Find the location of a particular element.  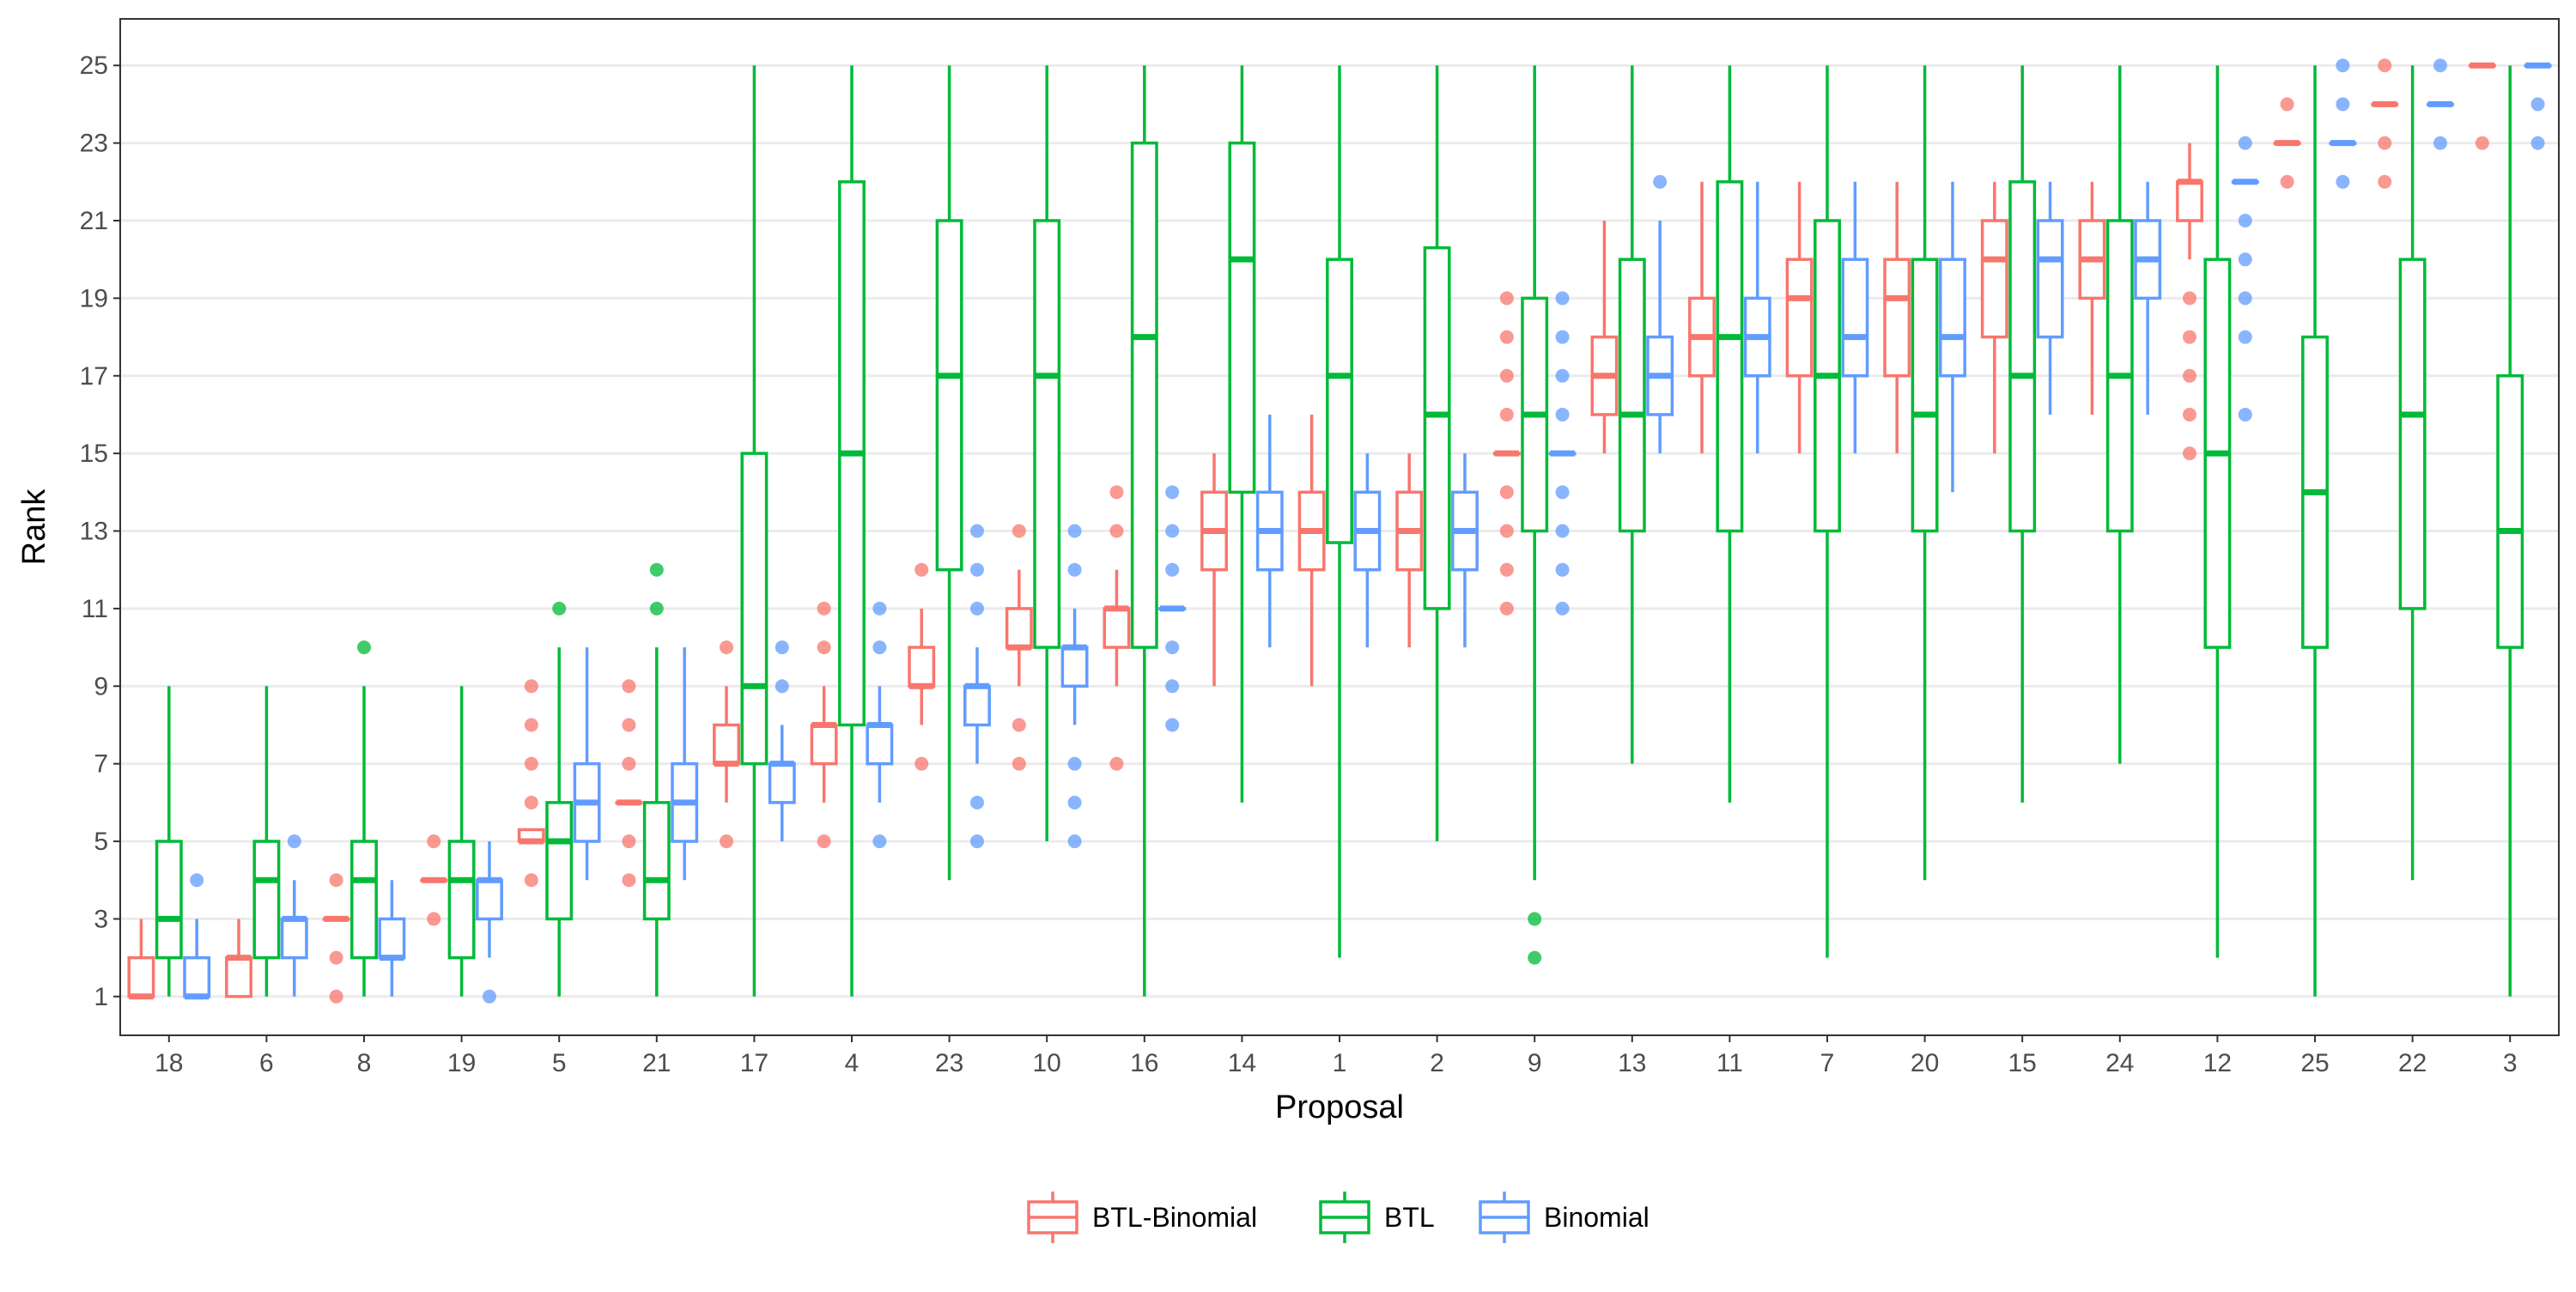

y-axis-title: Rank is located at coordinates (34, 527).